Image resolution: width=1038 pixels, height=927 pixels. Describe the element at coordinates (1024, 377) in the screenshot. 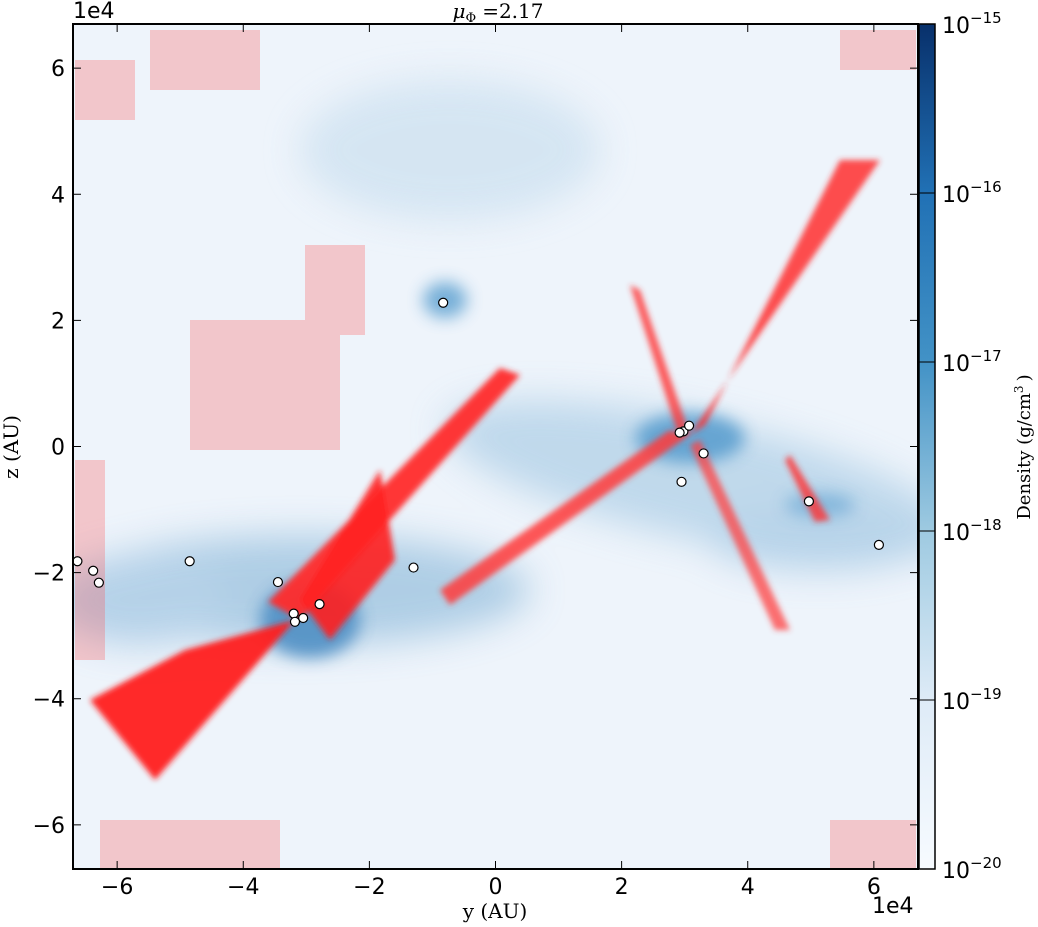

I see `colorbar-label-close: )` at that location.